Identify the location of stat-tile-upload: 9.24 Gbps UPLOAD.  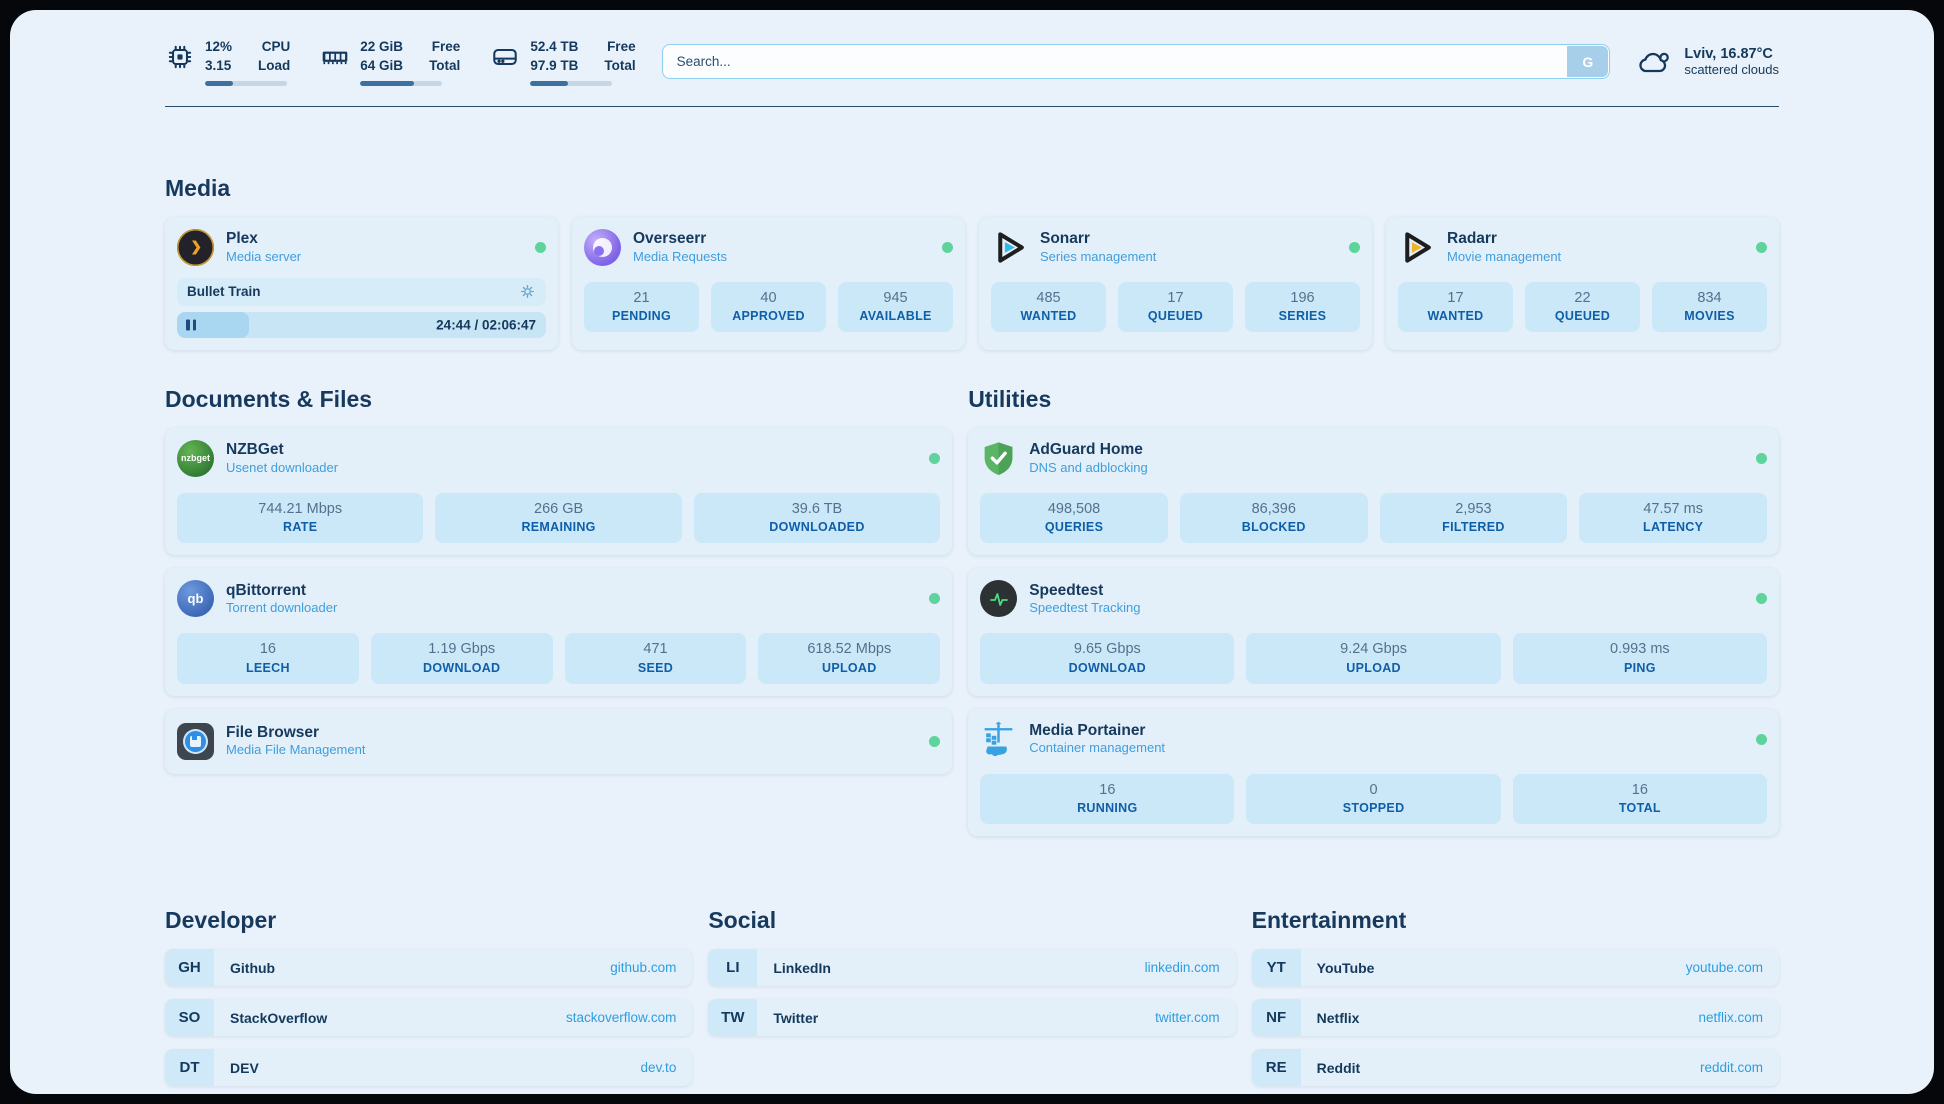
(1373, 658).